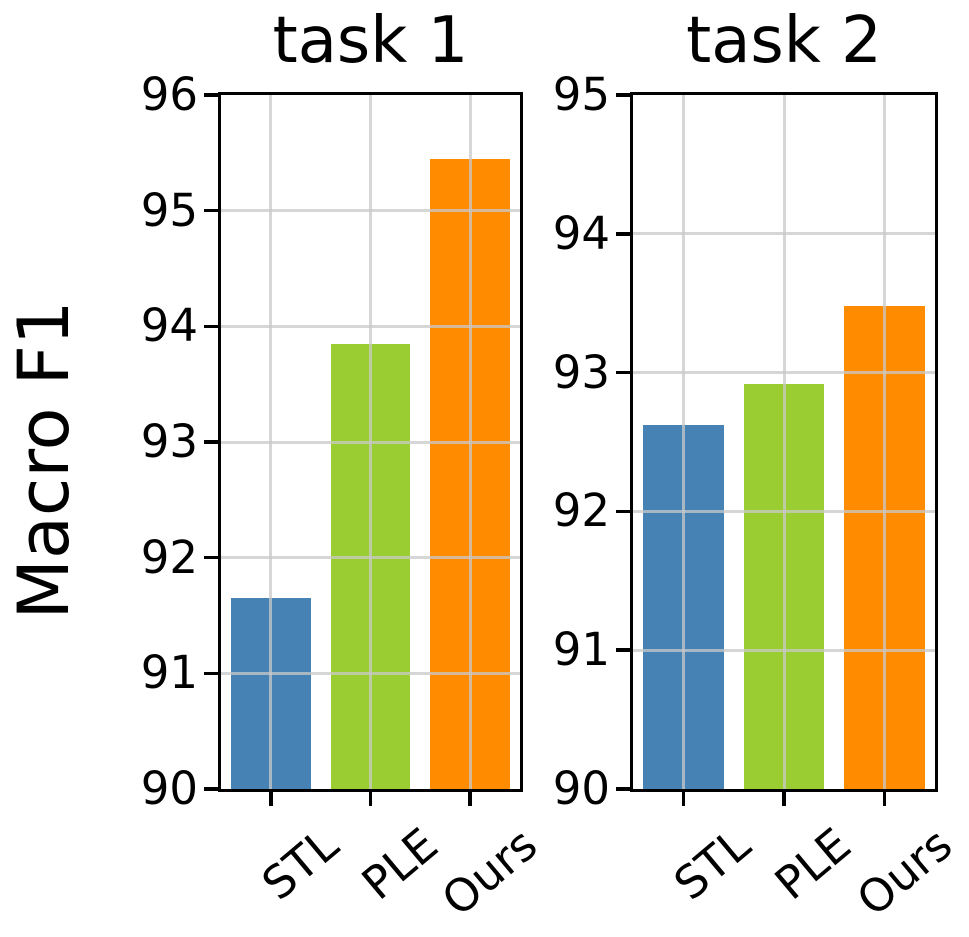 The image size is (969, 937). I want to click on y-tick-label: 96, so click(169, 94).